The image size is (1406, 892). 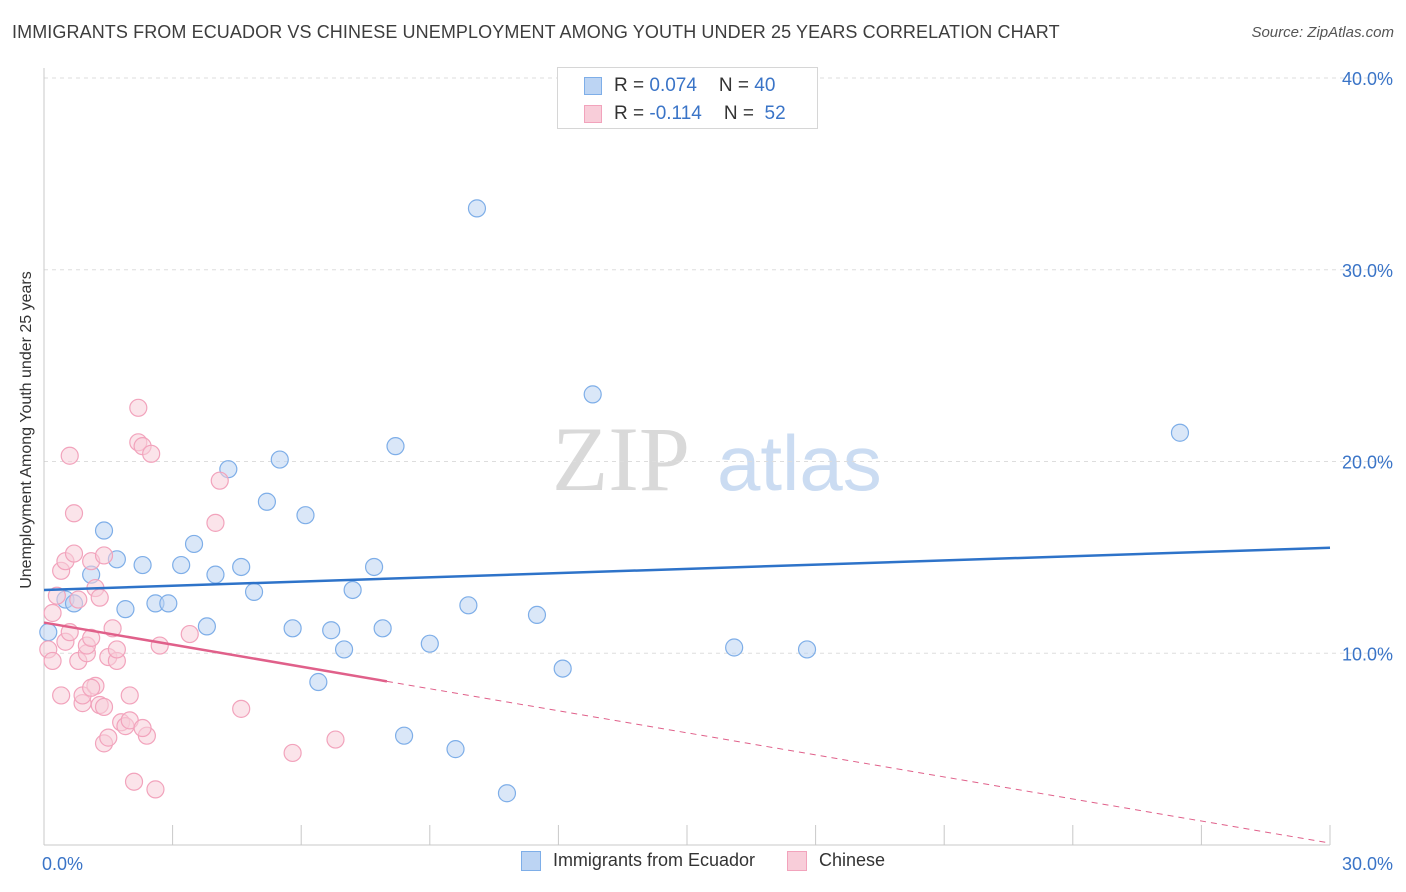 What do you see at coordinates (675, 113) in the screenshot?
I see `chinese-r-value: -0.114` at bounding box center [675, 113].